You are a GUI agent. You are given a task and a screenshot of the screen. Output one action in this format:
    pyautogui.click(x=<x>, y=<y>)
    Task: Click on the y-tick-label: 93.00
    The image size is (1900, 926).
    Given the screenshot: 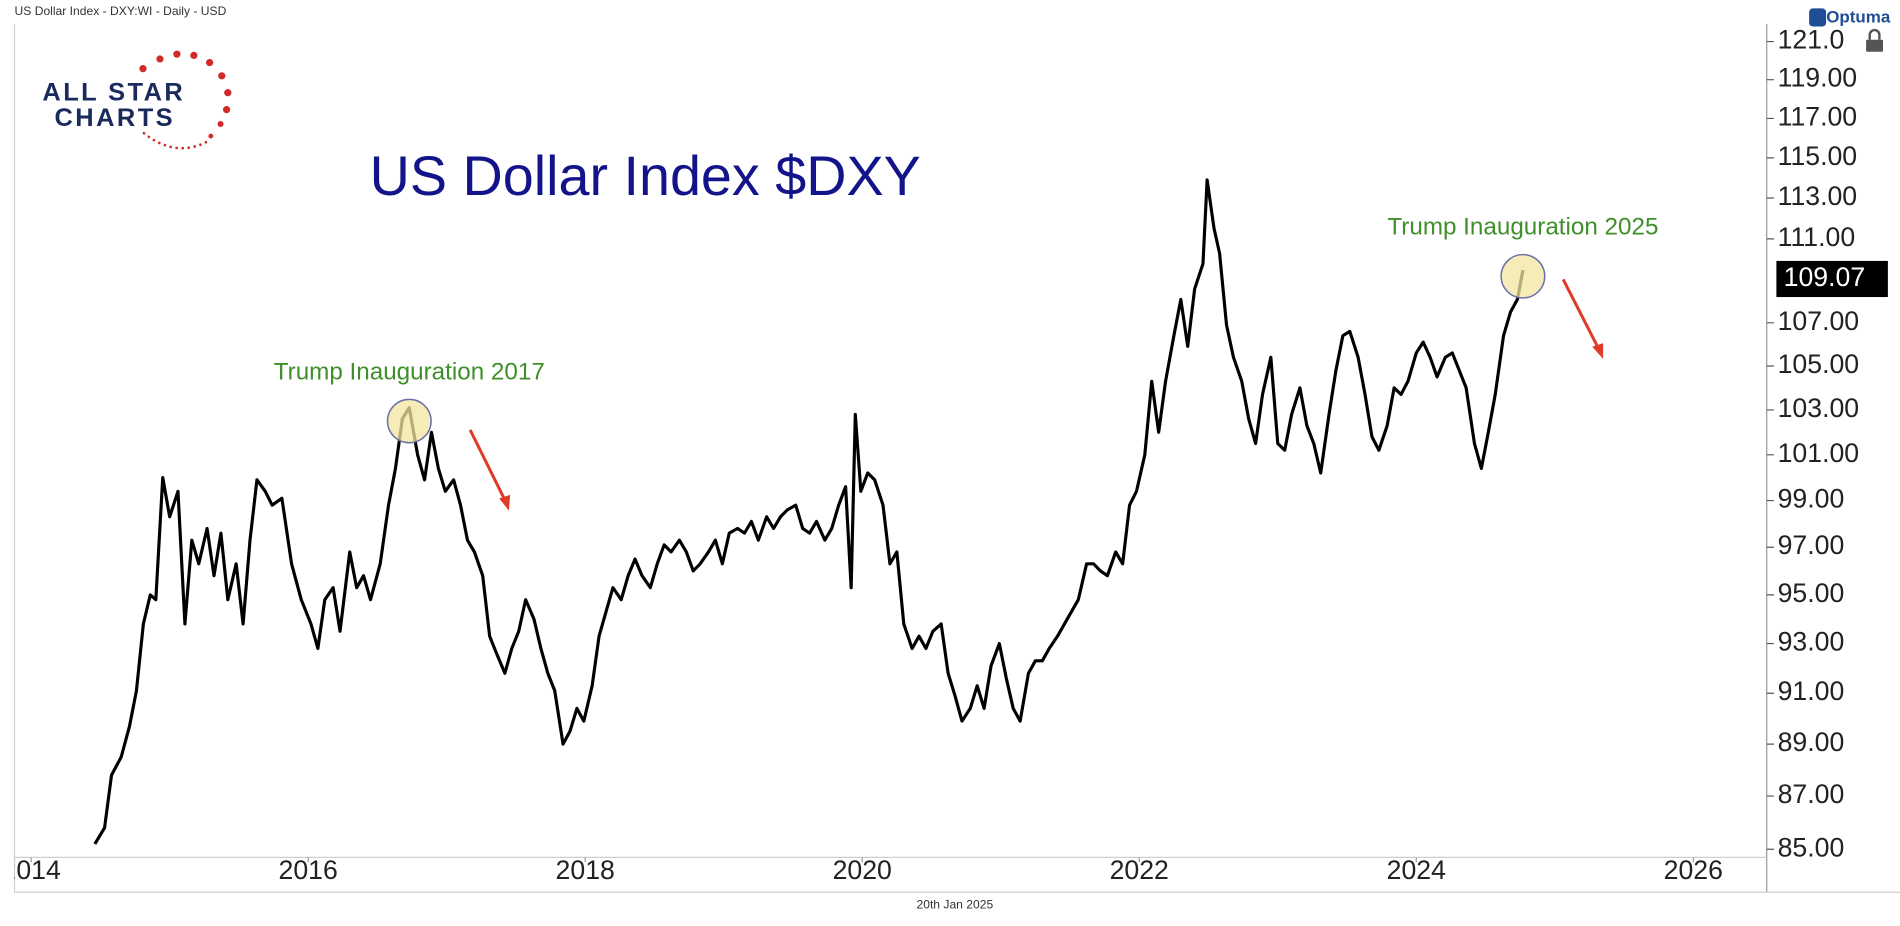 What is the action you would take?
    pyautogui.click(x=1811, y=642)
    